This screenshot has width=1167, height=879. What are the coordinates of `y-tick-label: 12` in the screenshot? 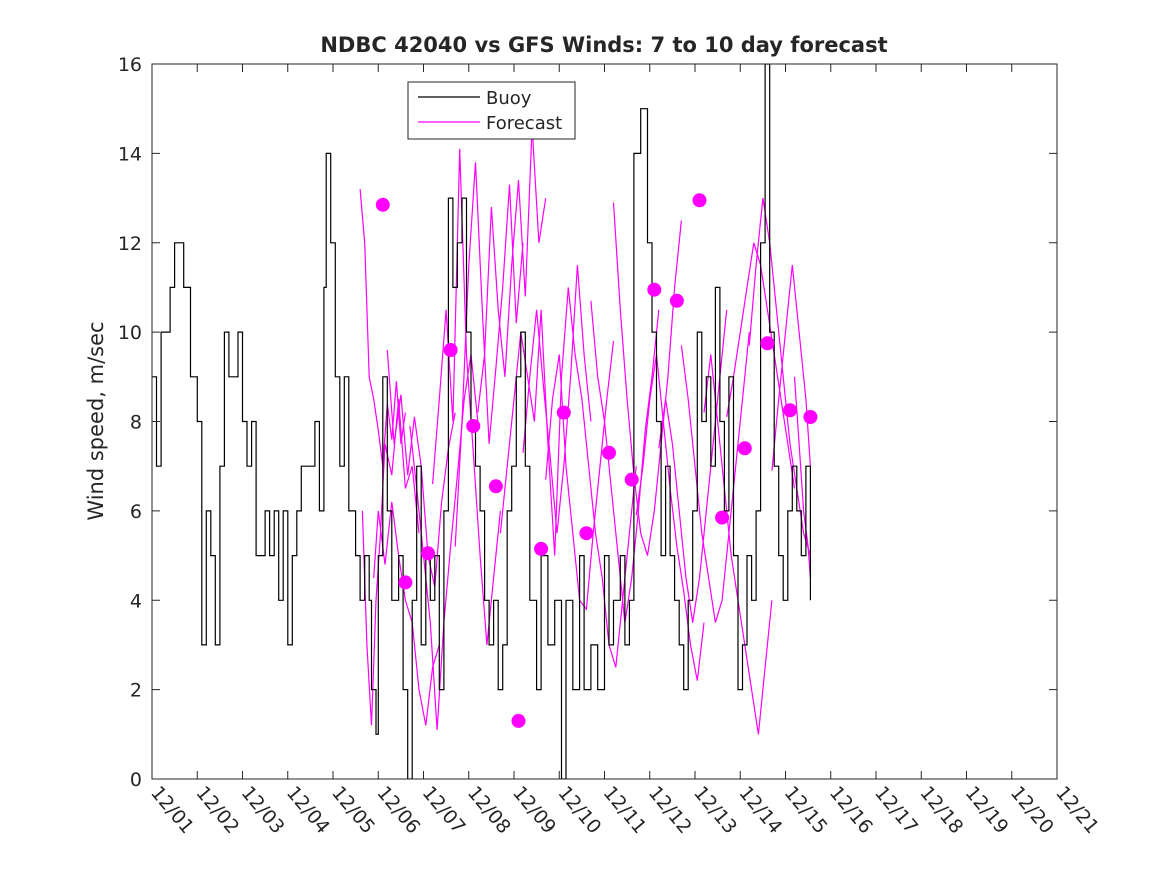 It's located at (130, 244).